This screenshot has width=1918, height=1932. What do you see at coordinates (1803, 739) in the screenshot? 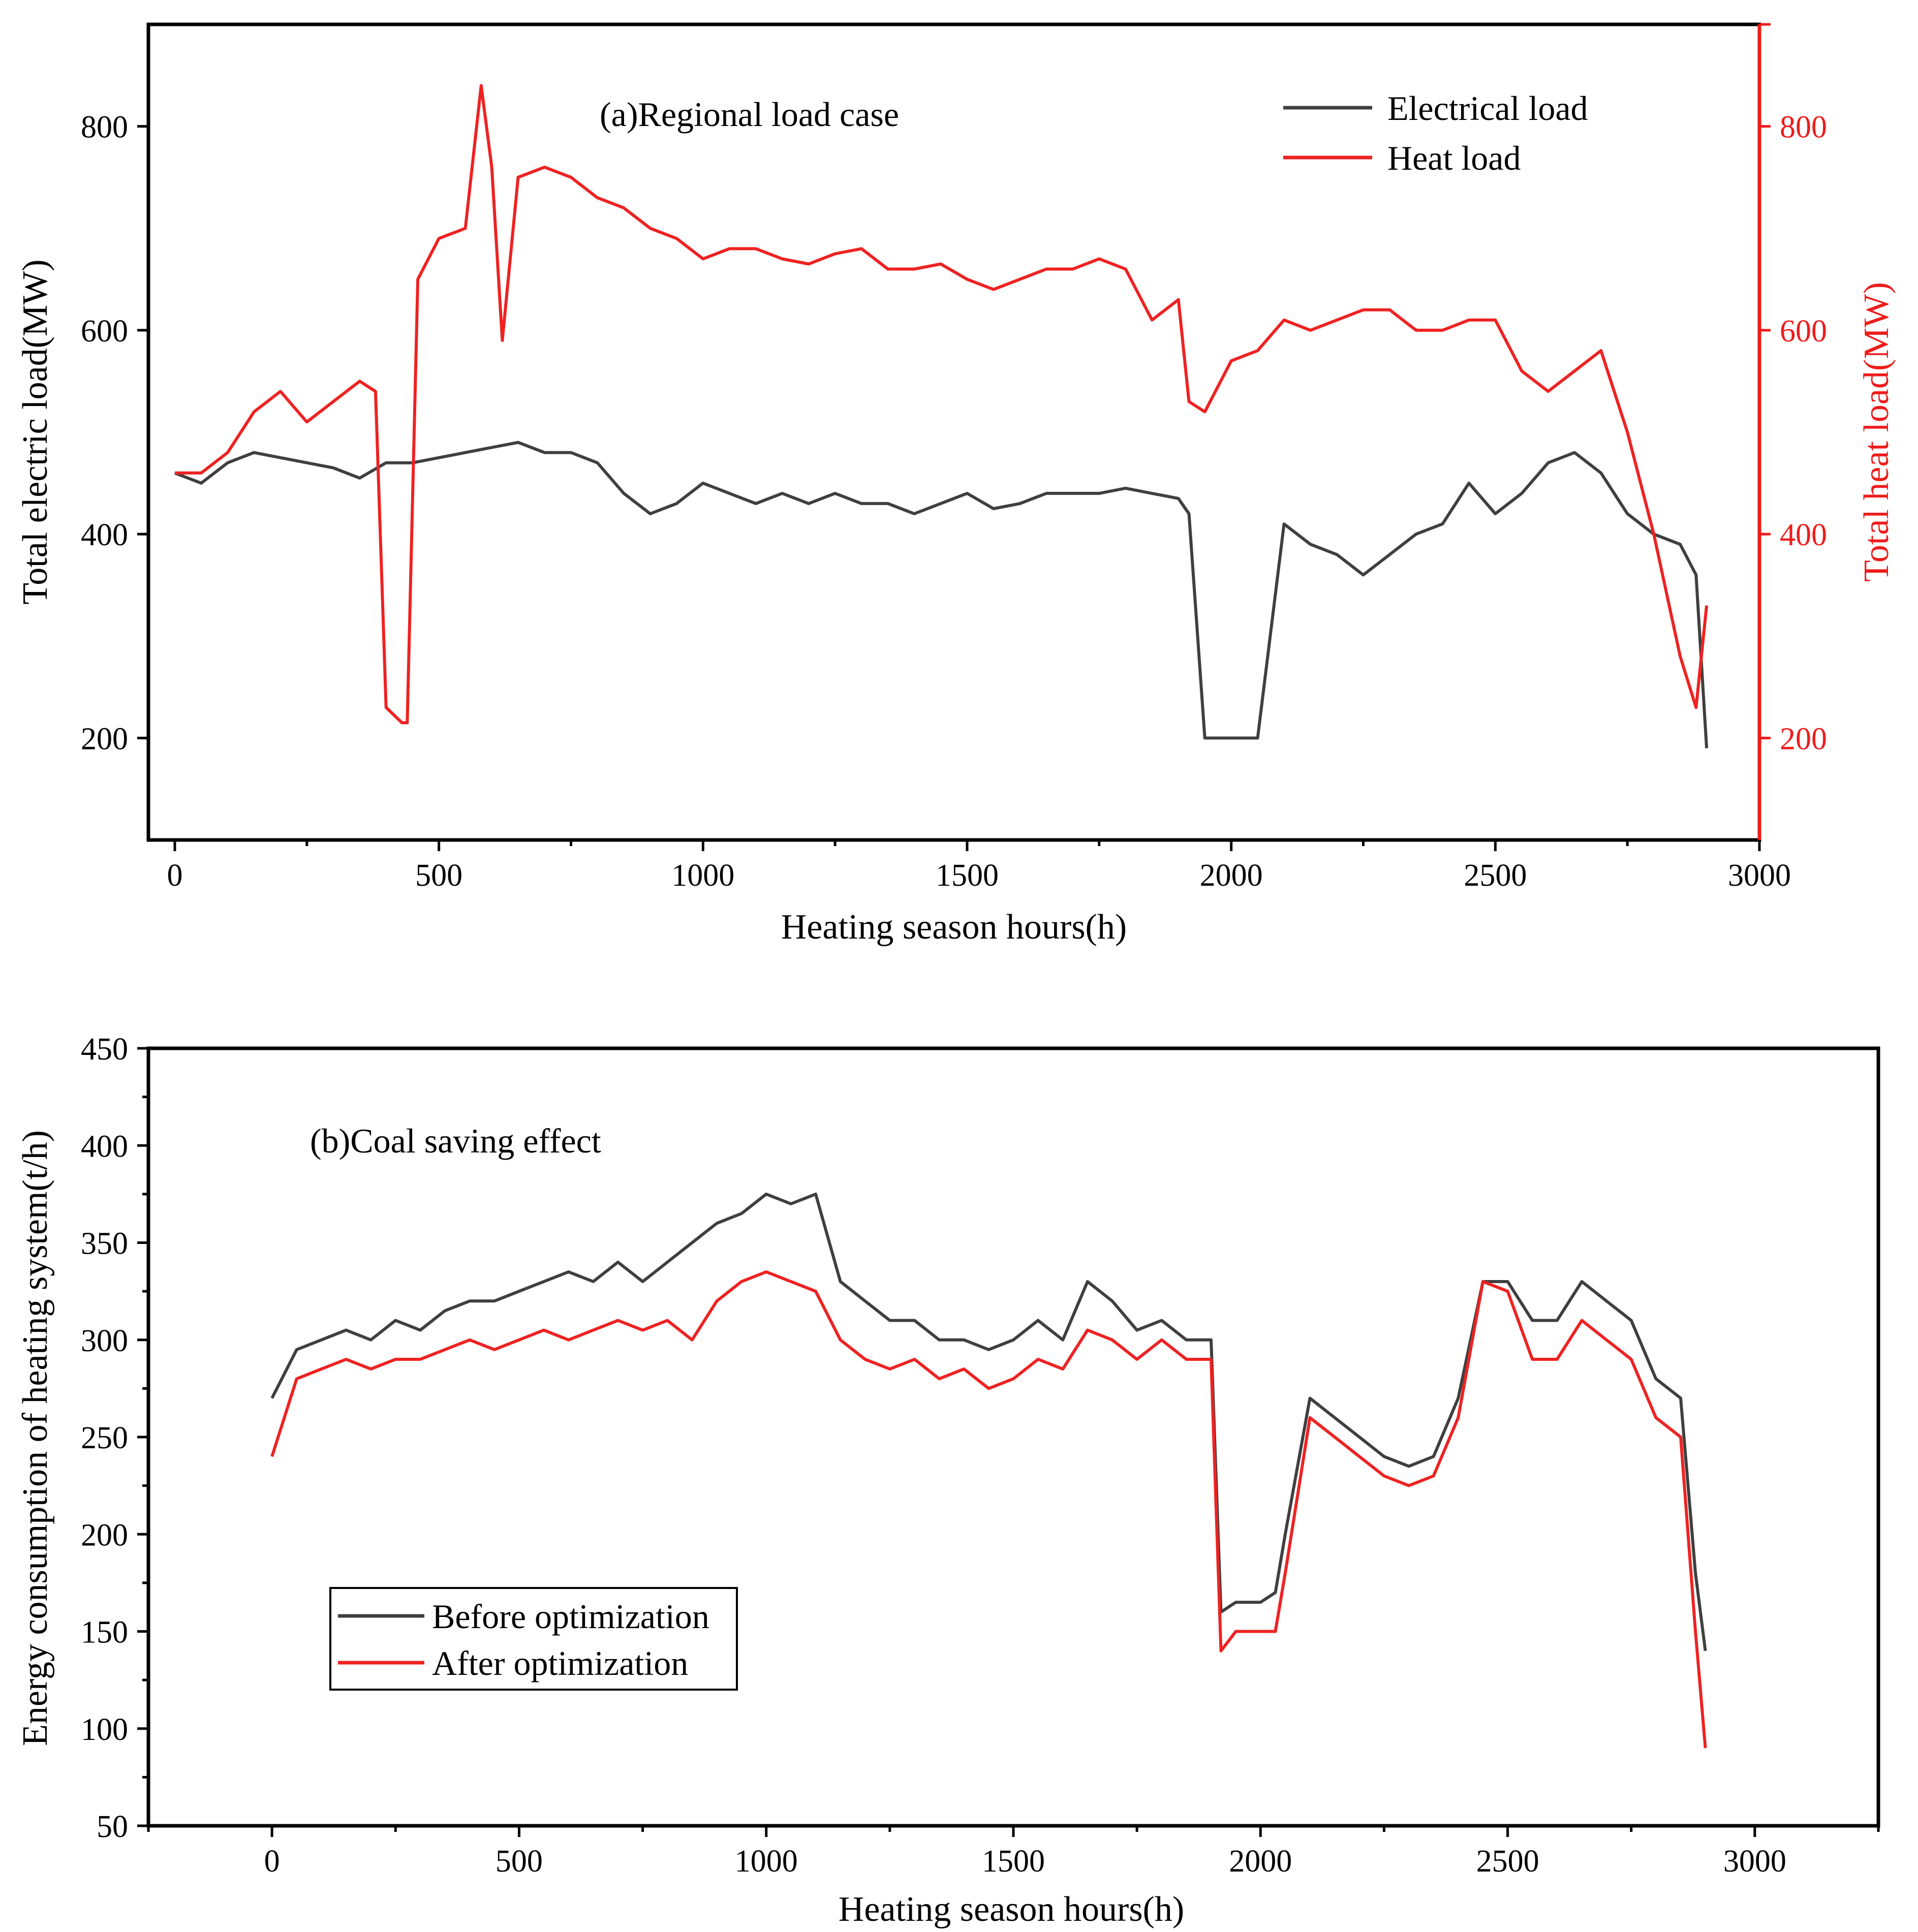
I see `y-right-tick-label: 200` at bounding box center [1803, 739].